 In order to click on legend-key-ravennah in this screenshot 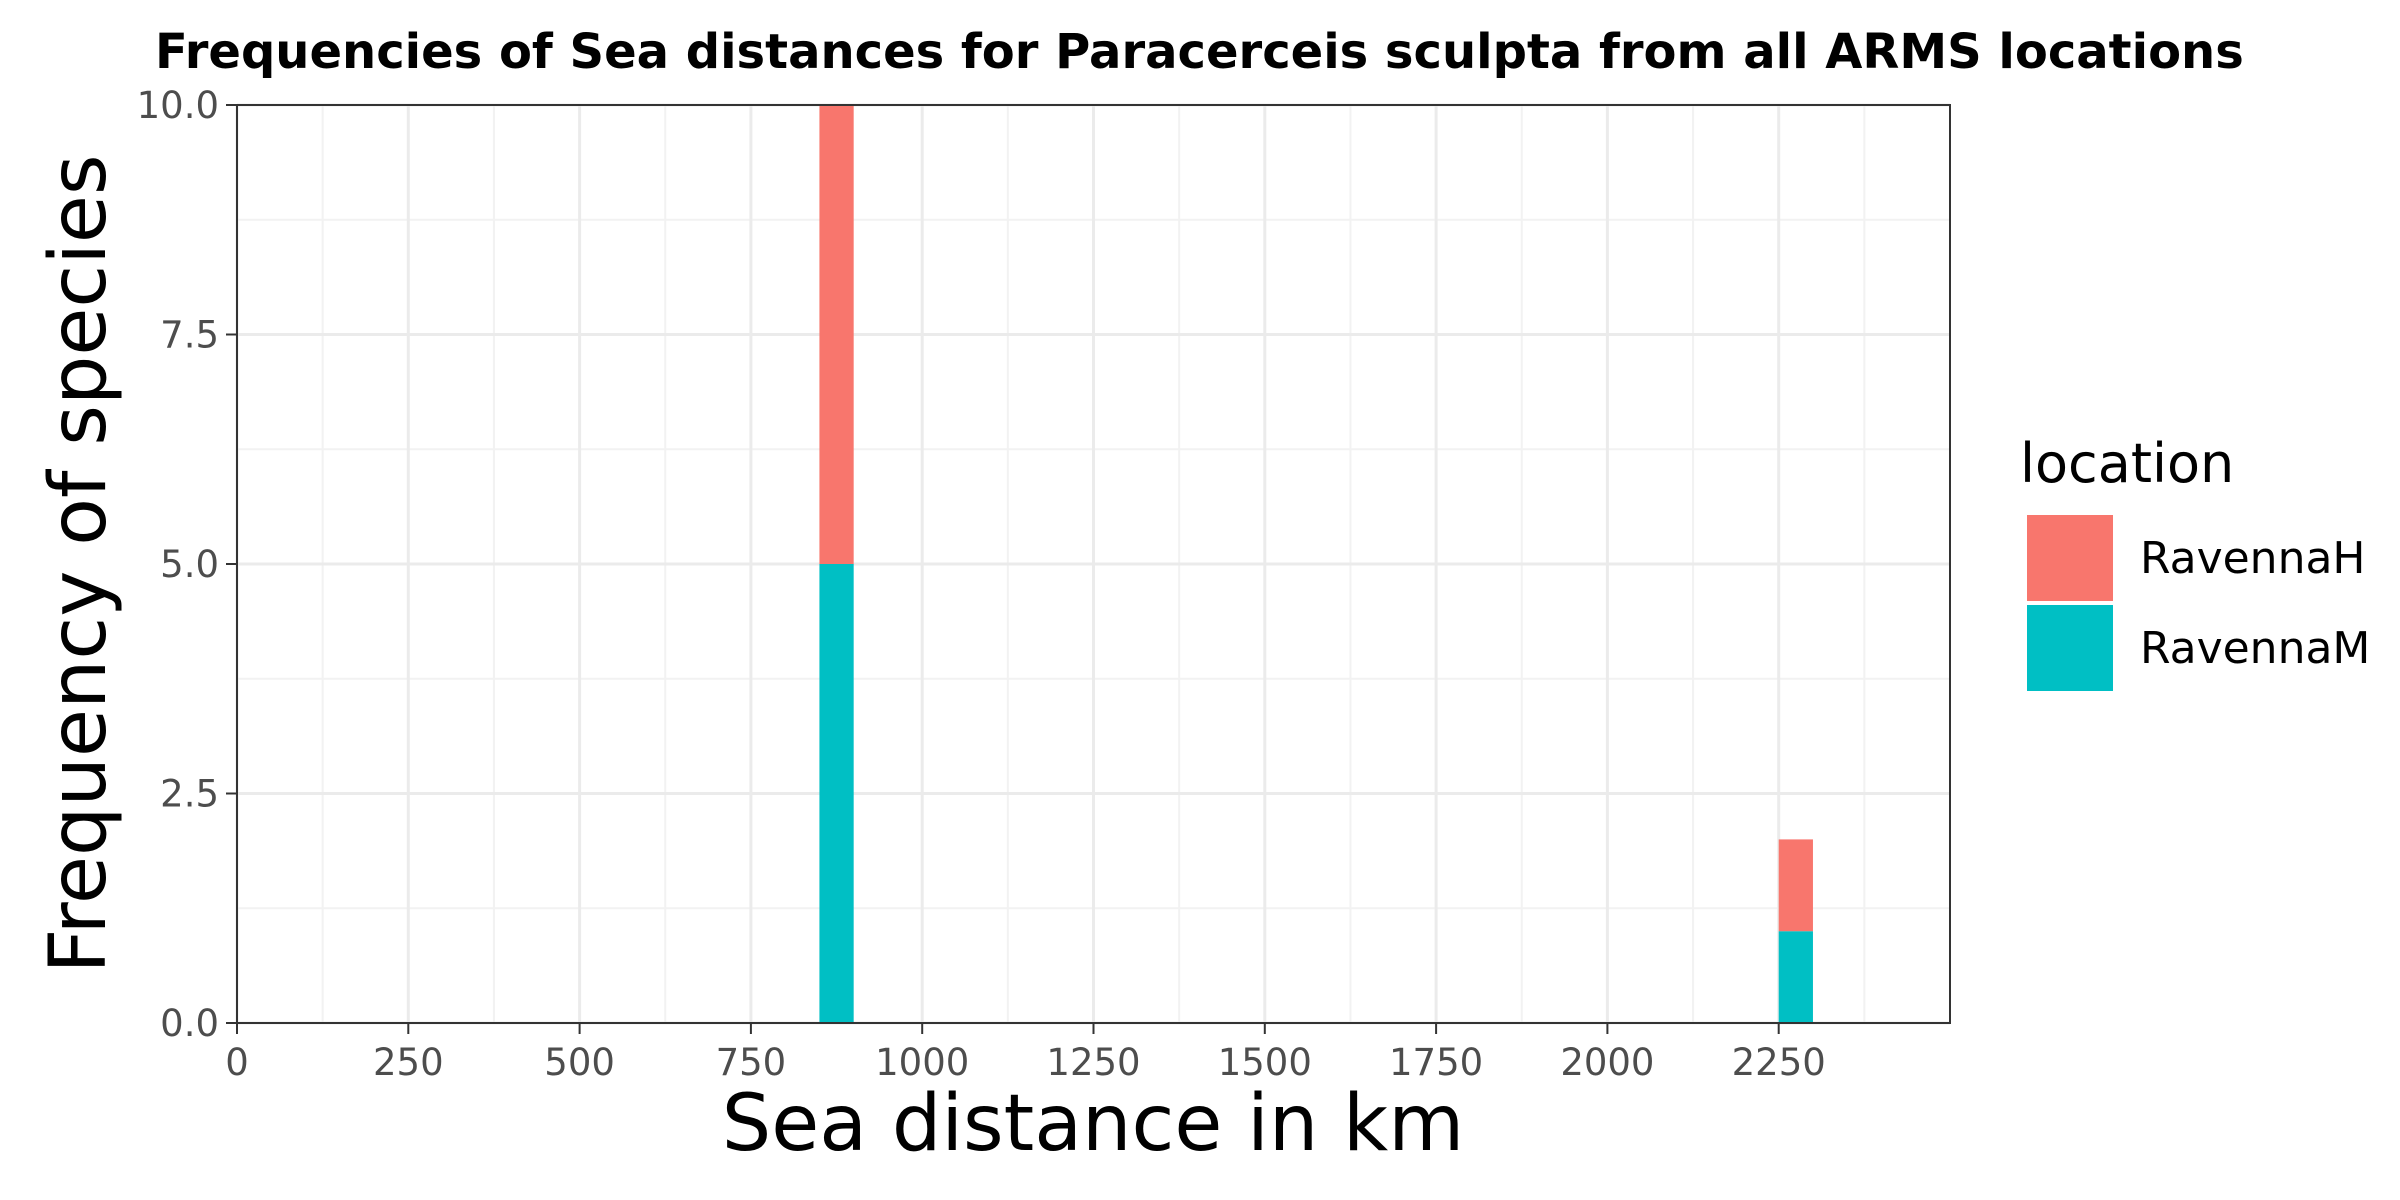, I will do `click(2070, 558)`.